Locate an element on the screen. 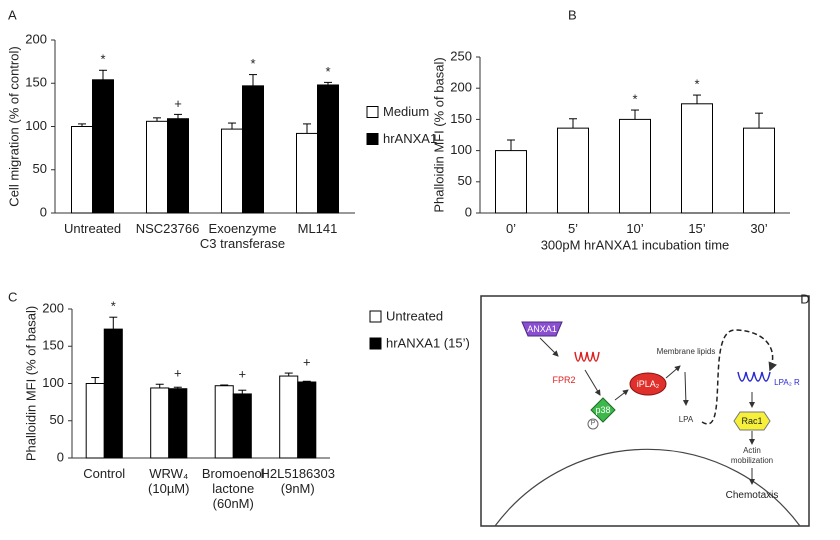 This screenshot has width=840, height=540. diagram-label: Rac1 is located at coordinates (752, 421).